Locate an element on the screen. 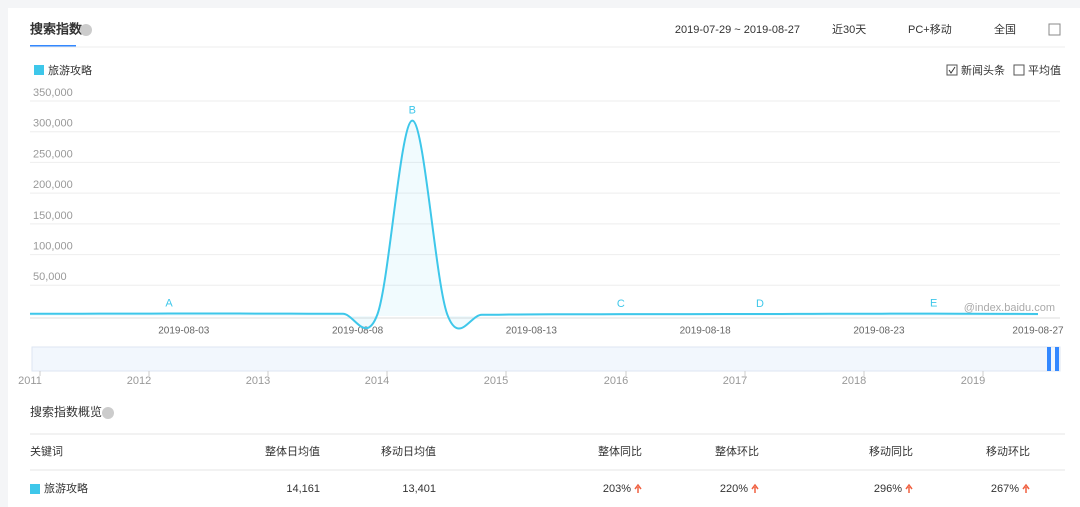 Image resolution: width=1080 pixels, height=507 pixels. title: 搜索指数 is located at coordinates (56, 28).